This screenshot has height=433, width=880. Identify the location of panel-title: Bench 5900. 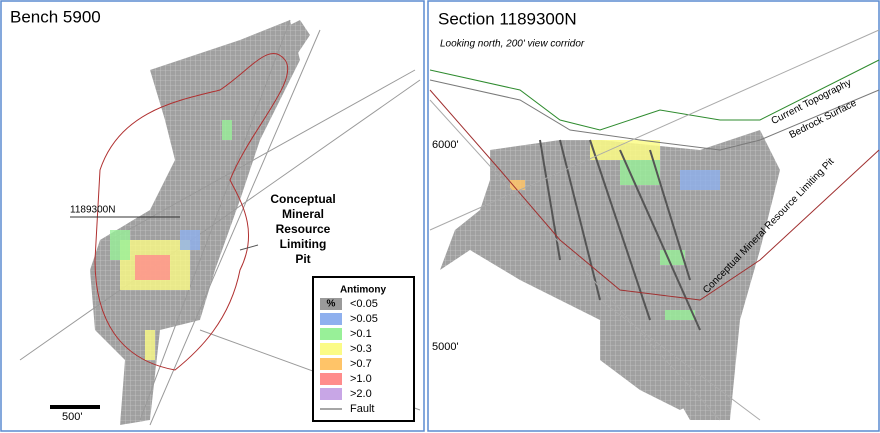
(55, 16).